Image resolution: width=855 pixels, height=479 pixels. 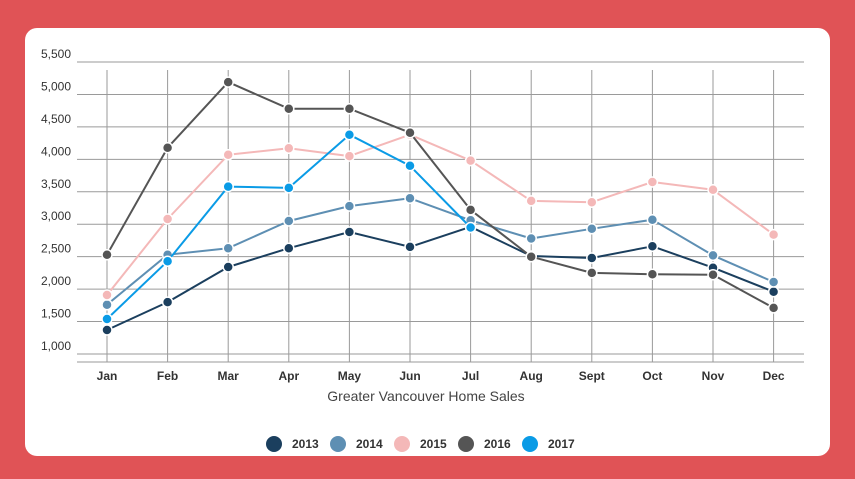 I want to click on y-tick-label: 1,500, so click(x=56, y=314).